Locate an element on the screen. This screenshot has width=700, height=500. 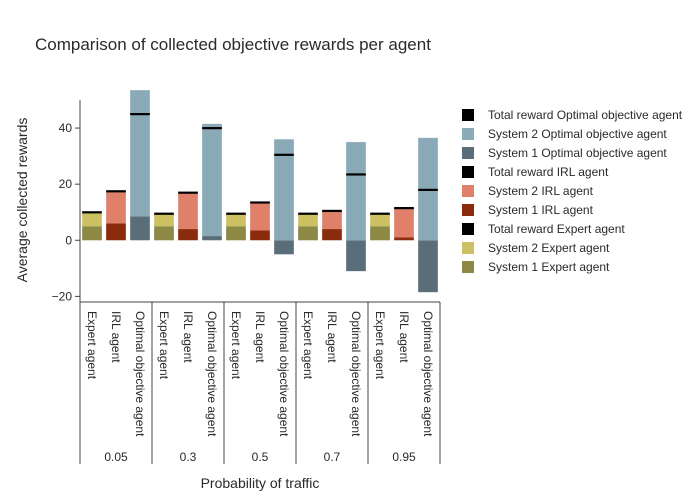
legend-item-system-2-expert-agent: System 2 Expert agent is located at coordinates (536, 248).